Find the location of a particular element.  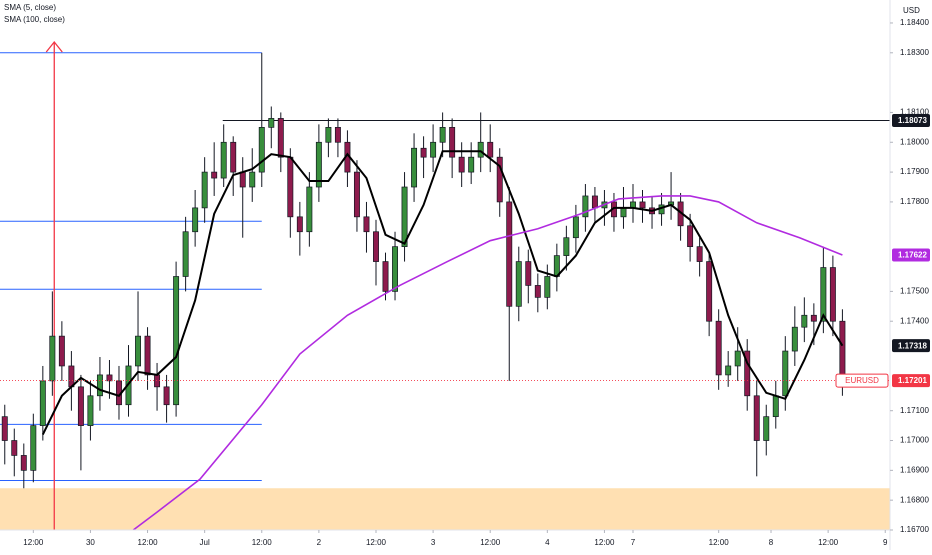

y-tick-label: 1.17000 is located at coordinates (914, 440).